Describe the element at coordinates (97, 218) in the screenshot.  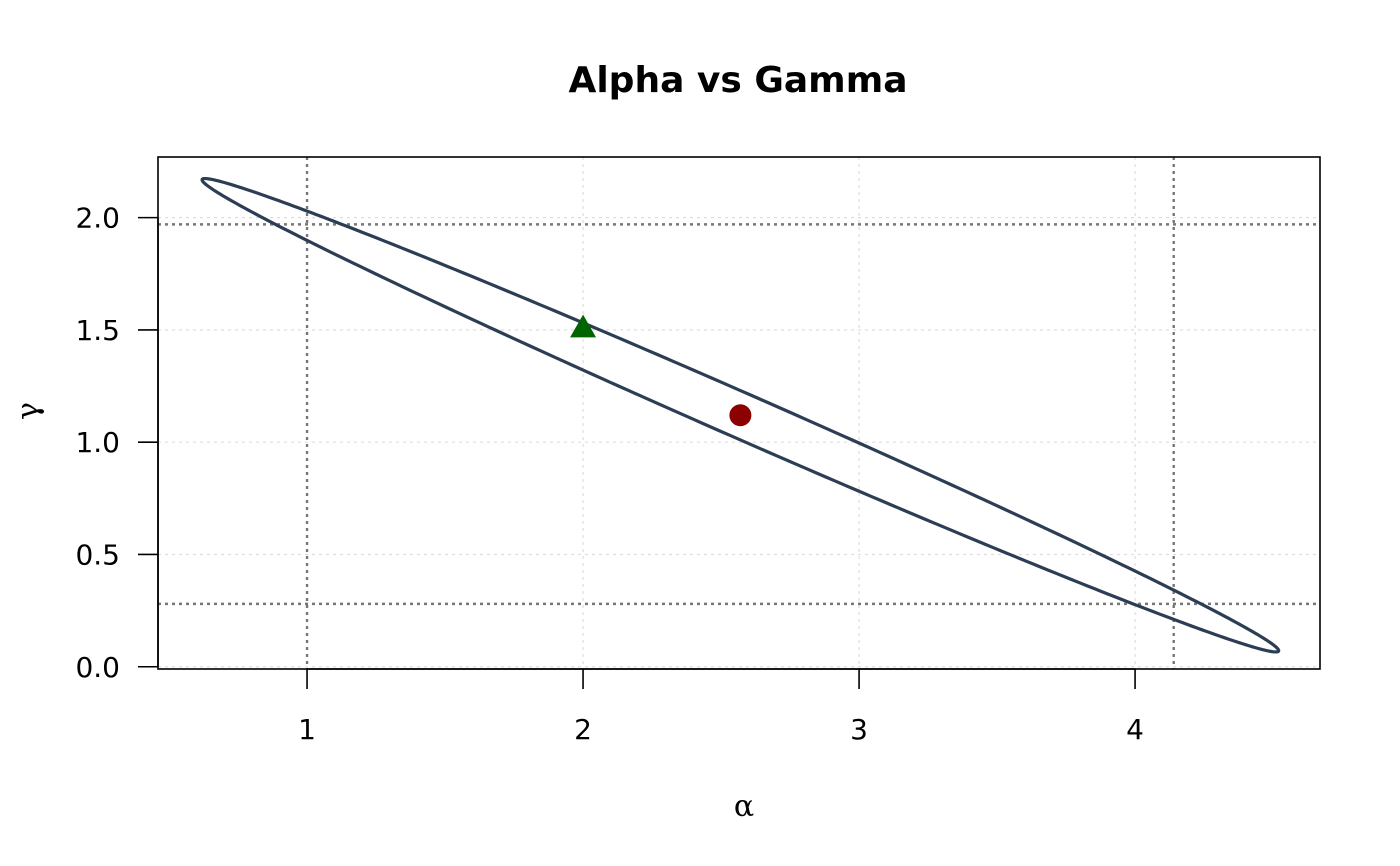
I see `y-tick-label-4: 2.0` at that location.